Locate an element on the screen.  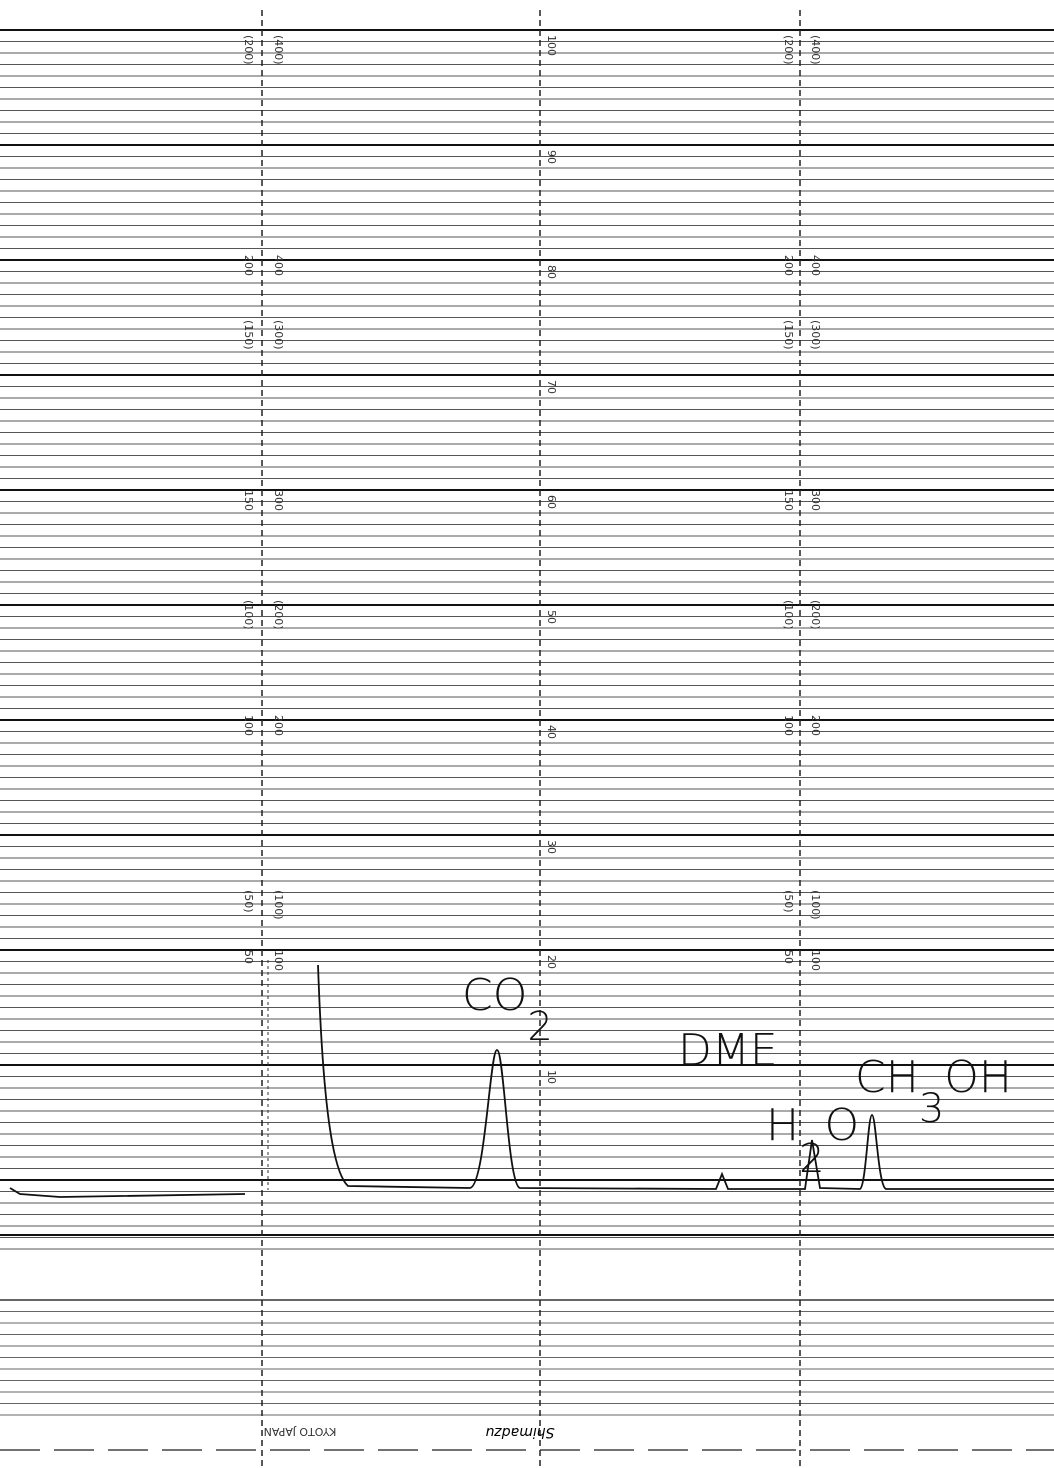
scale-label: 80 is located at coordinates (551, 272).